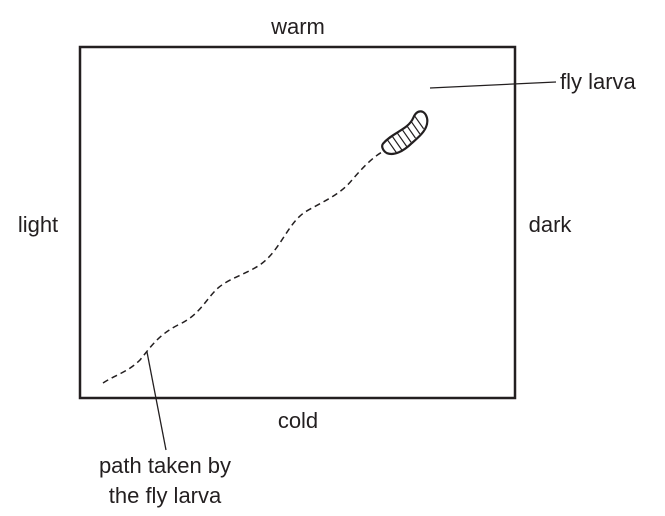  I want to click on larva-segments, so click(405, 134).